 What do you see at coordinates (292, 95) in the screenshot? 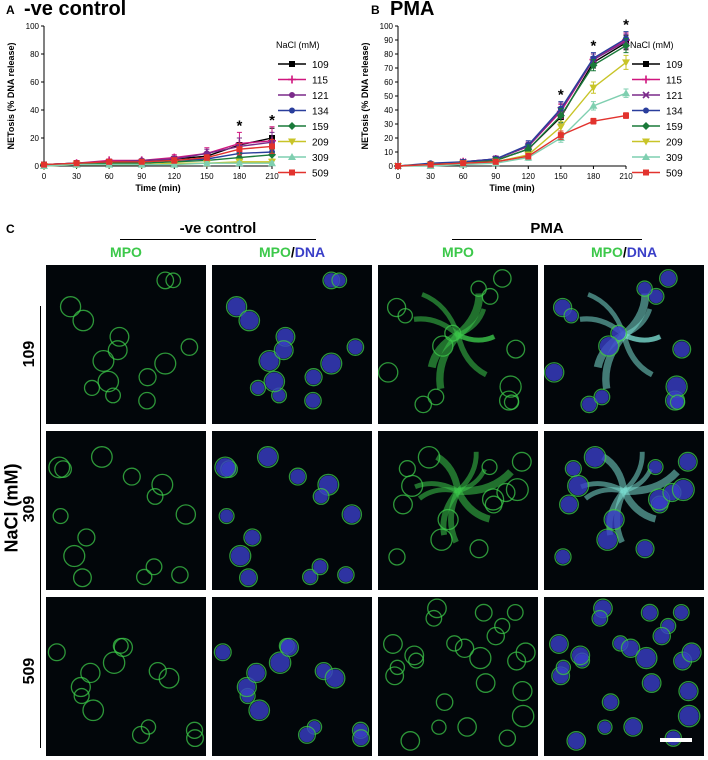
I see `chart-a-legend-marker` at bounding box center [292, 95].